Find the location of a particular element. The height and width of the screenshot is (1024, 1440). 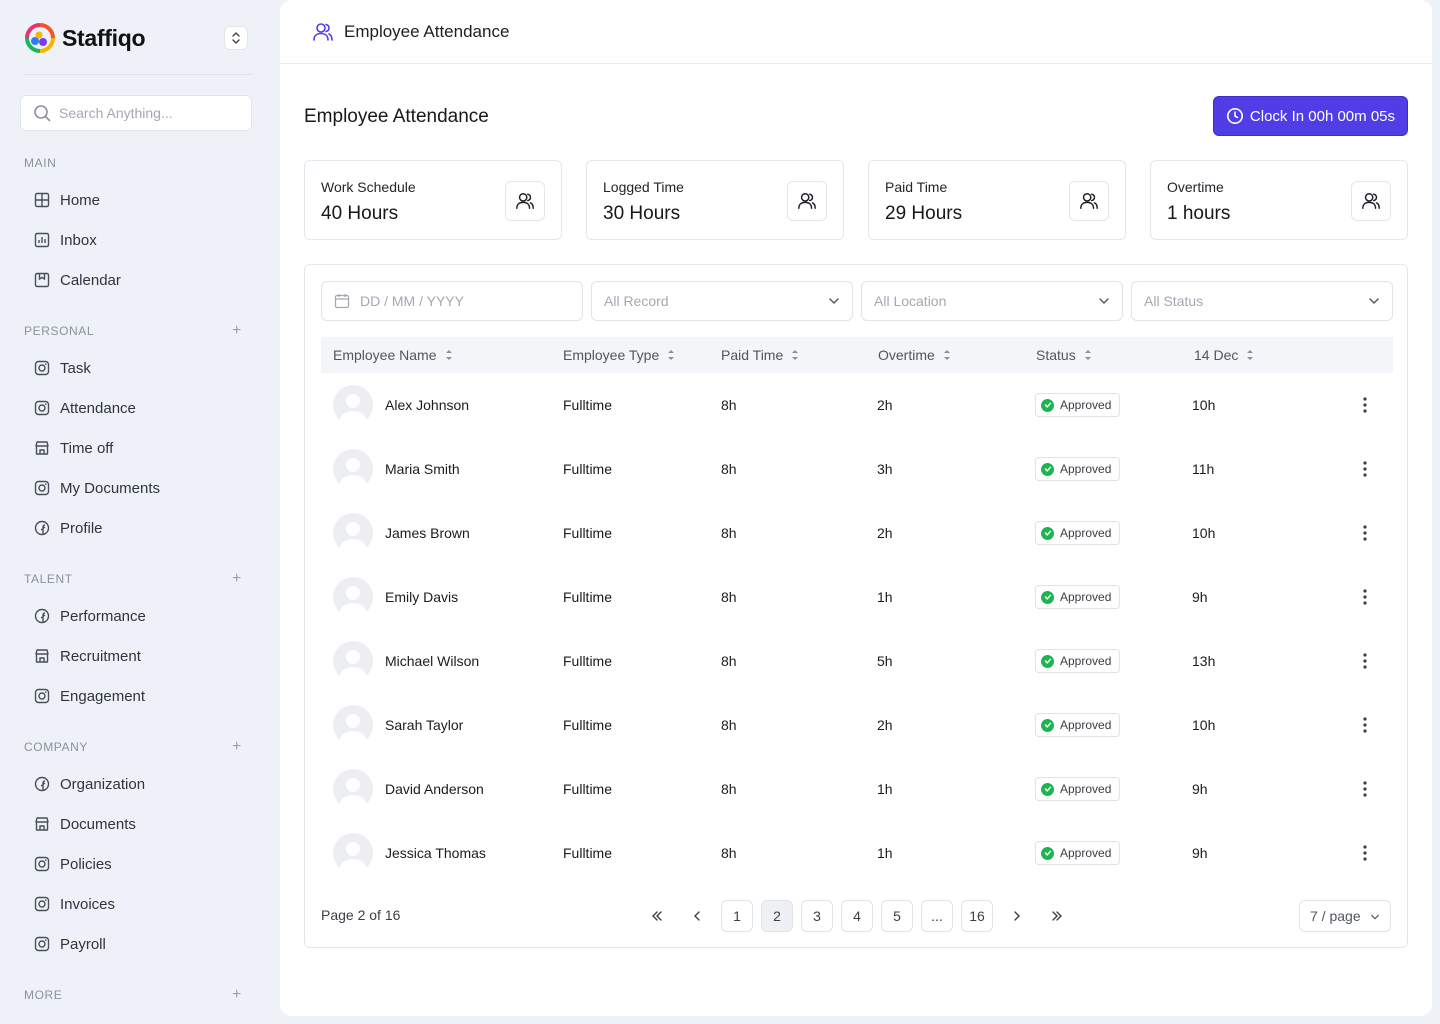

sidebar-item-payroll: Payroll is located at coordinates (138, 944).